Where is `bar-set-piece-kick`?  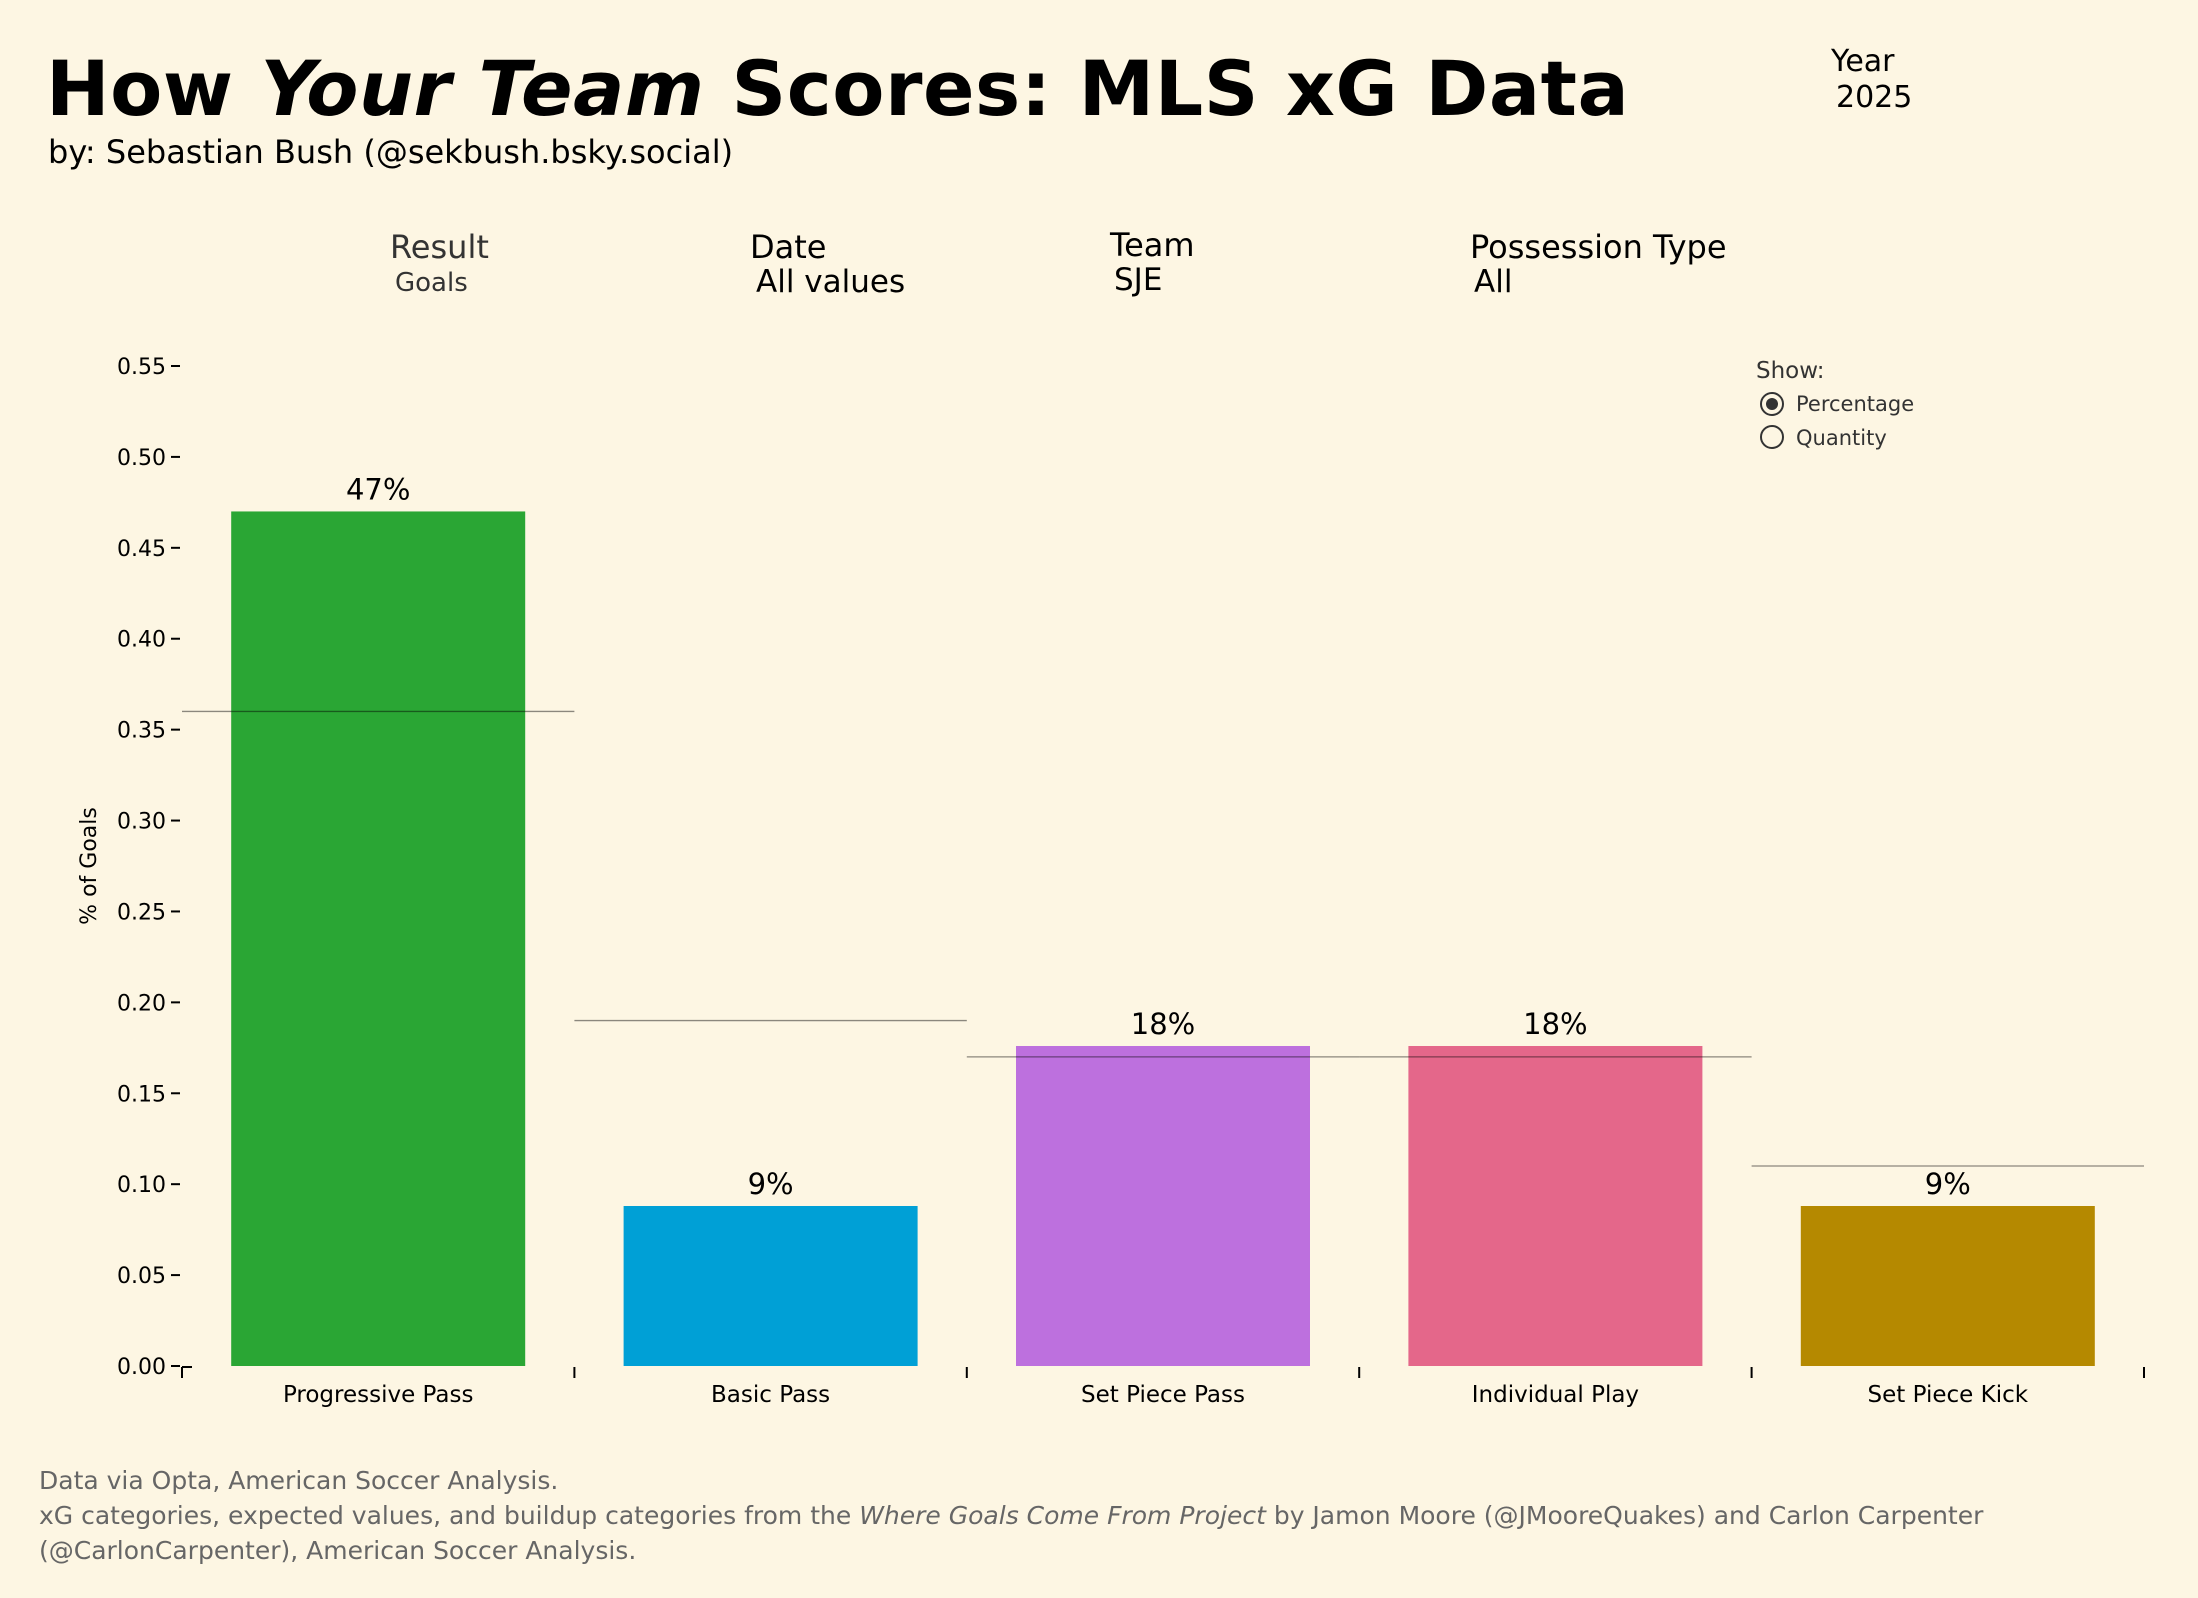 bar-set-piece-kick is located at coordinates (1947, 1286).